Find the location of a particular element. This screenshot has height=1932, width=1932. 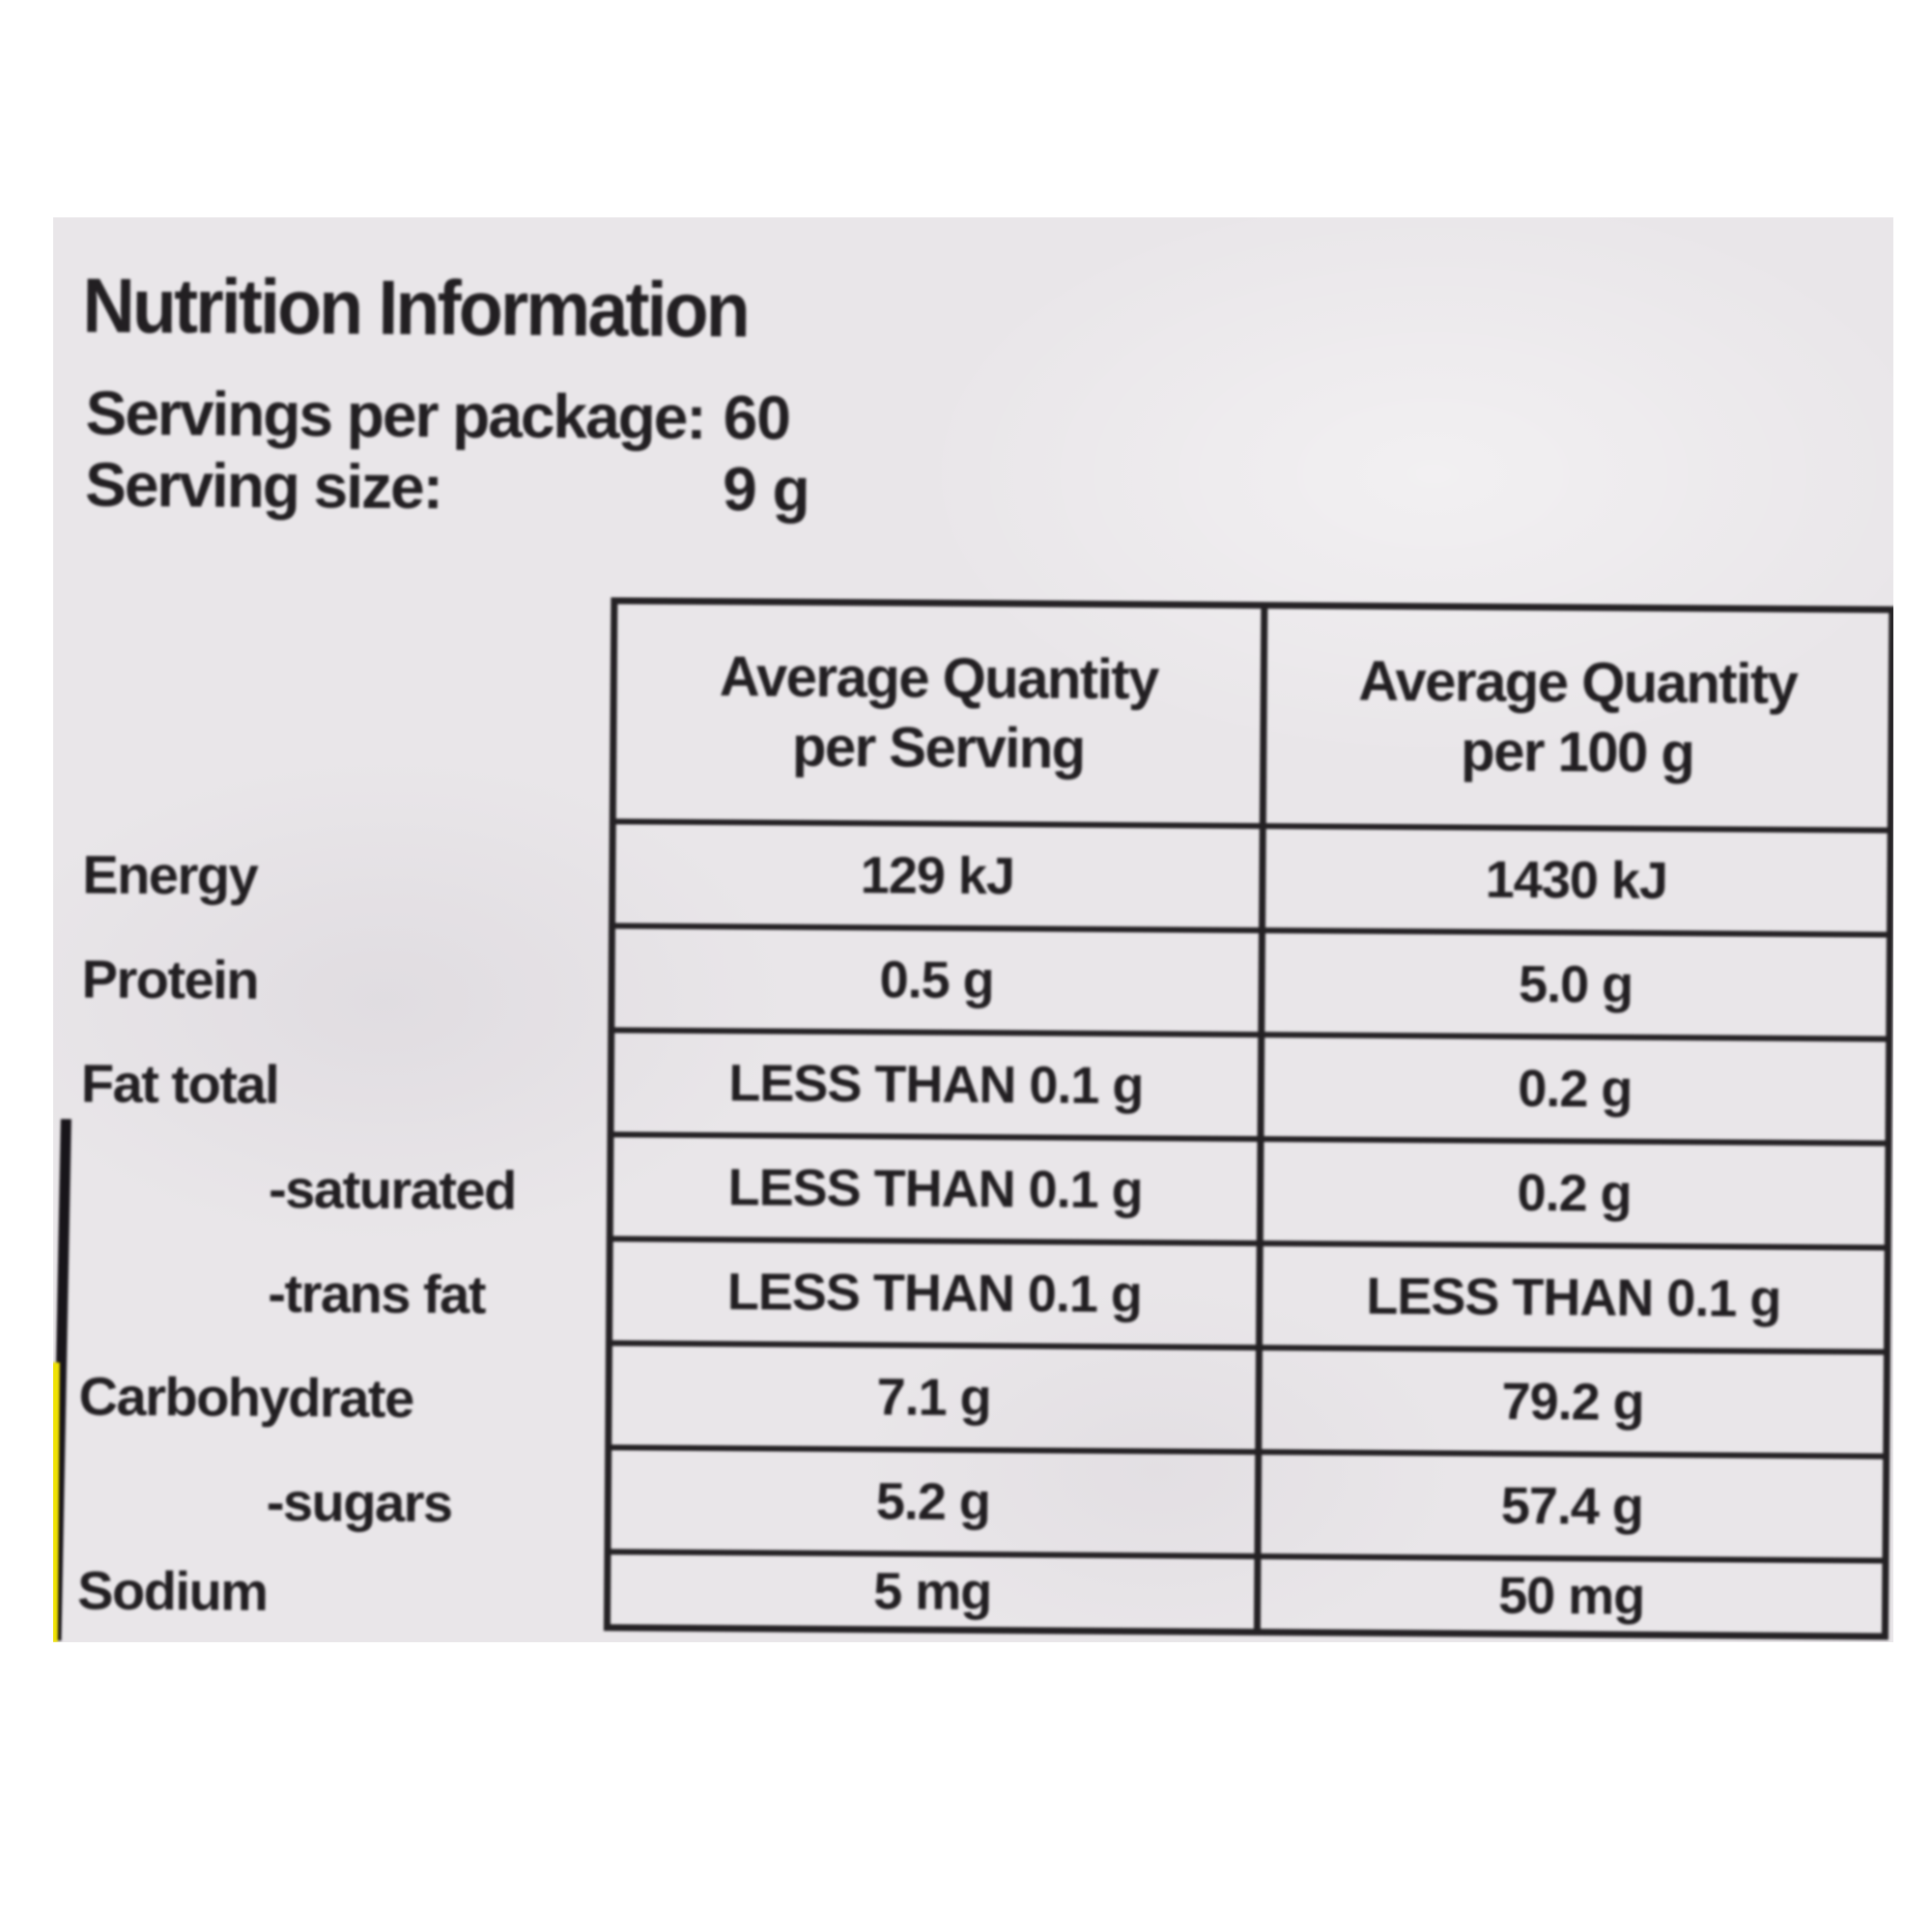

table-cell-saturated-per-serving: LESS THAN 0.1 g is located at coordinates (938, 1186).